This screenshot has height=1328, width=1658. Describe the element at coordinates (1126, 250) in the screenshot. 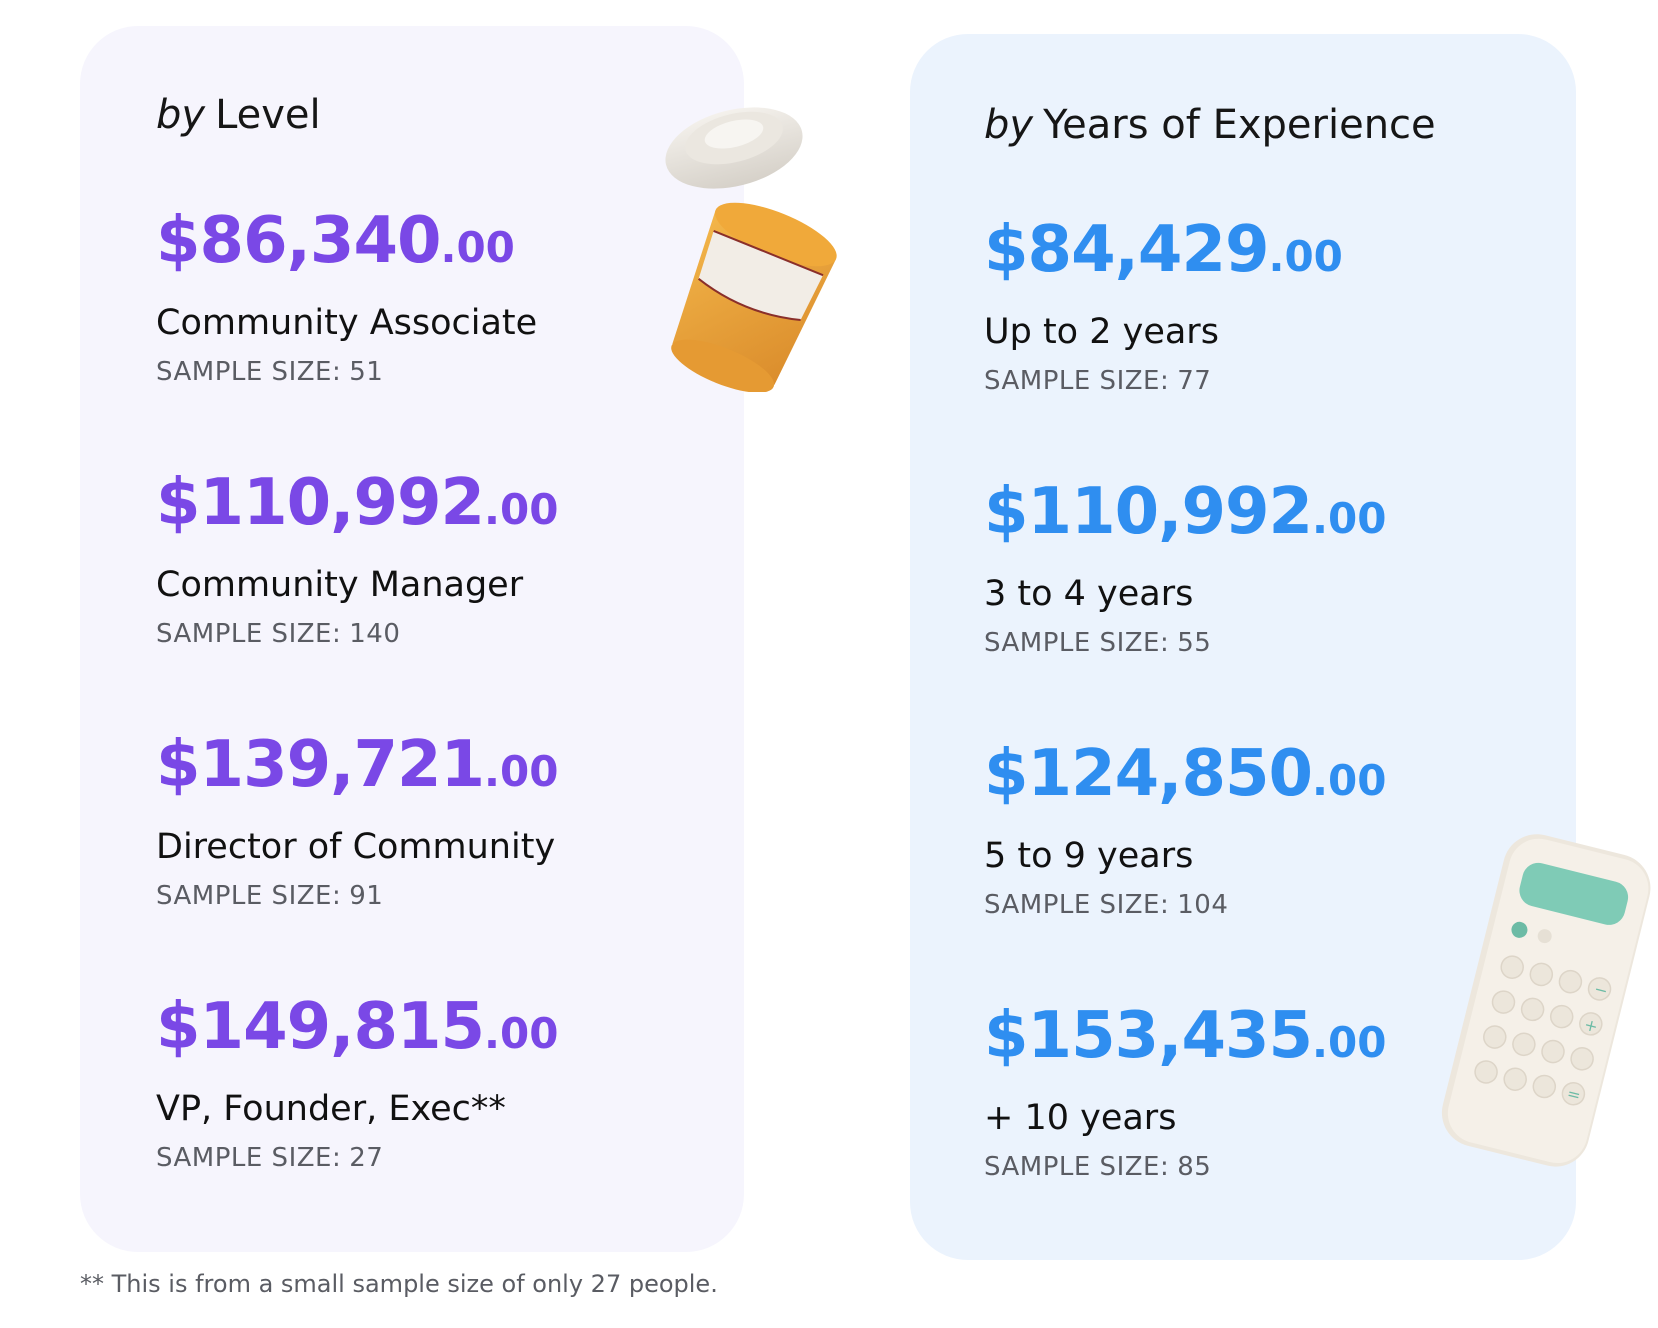

I see `amount-whole: $84,429` at that location.